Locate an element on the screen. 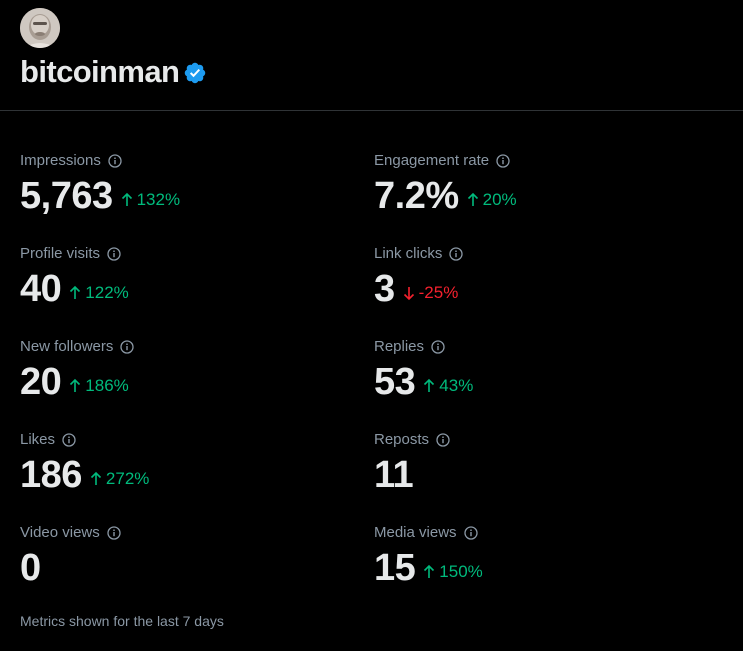  metric-change: 272% is located at coordinates (119, 479).